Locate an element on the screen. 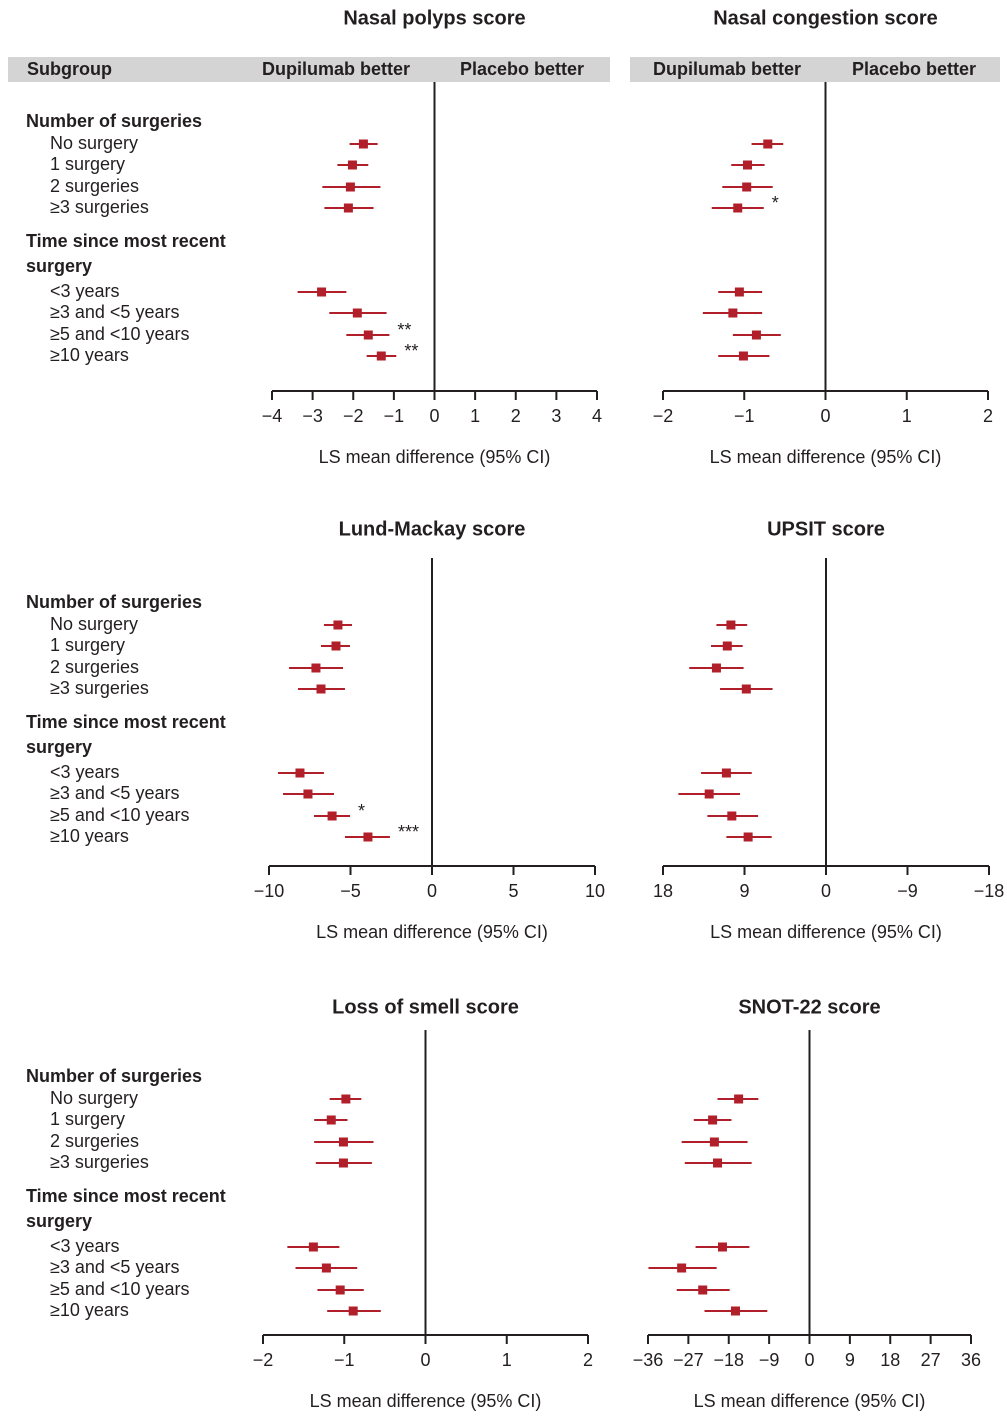 Image resolution: width=1007 pixels, height=1419 pixels. x-tick-label: −27 is located at coordinates (688, 1360).